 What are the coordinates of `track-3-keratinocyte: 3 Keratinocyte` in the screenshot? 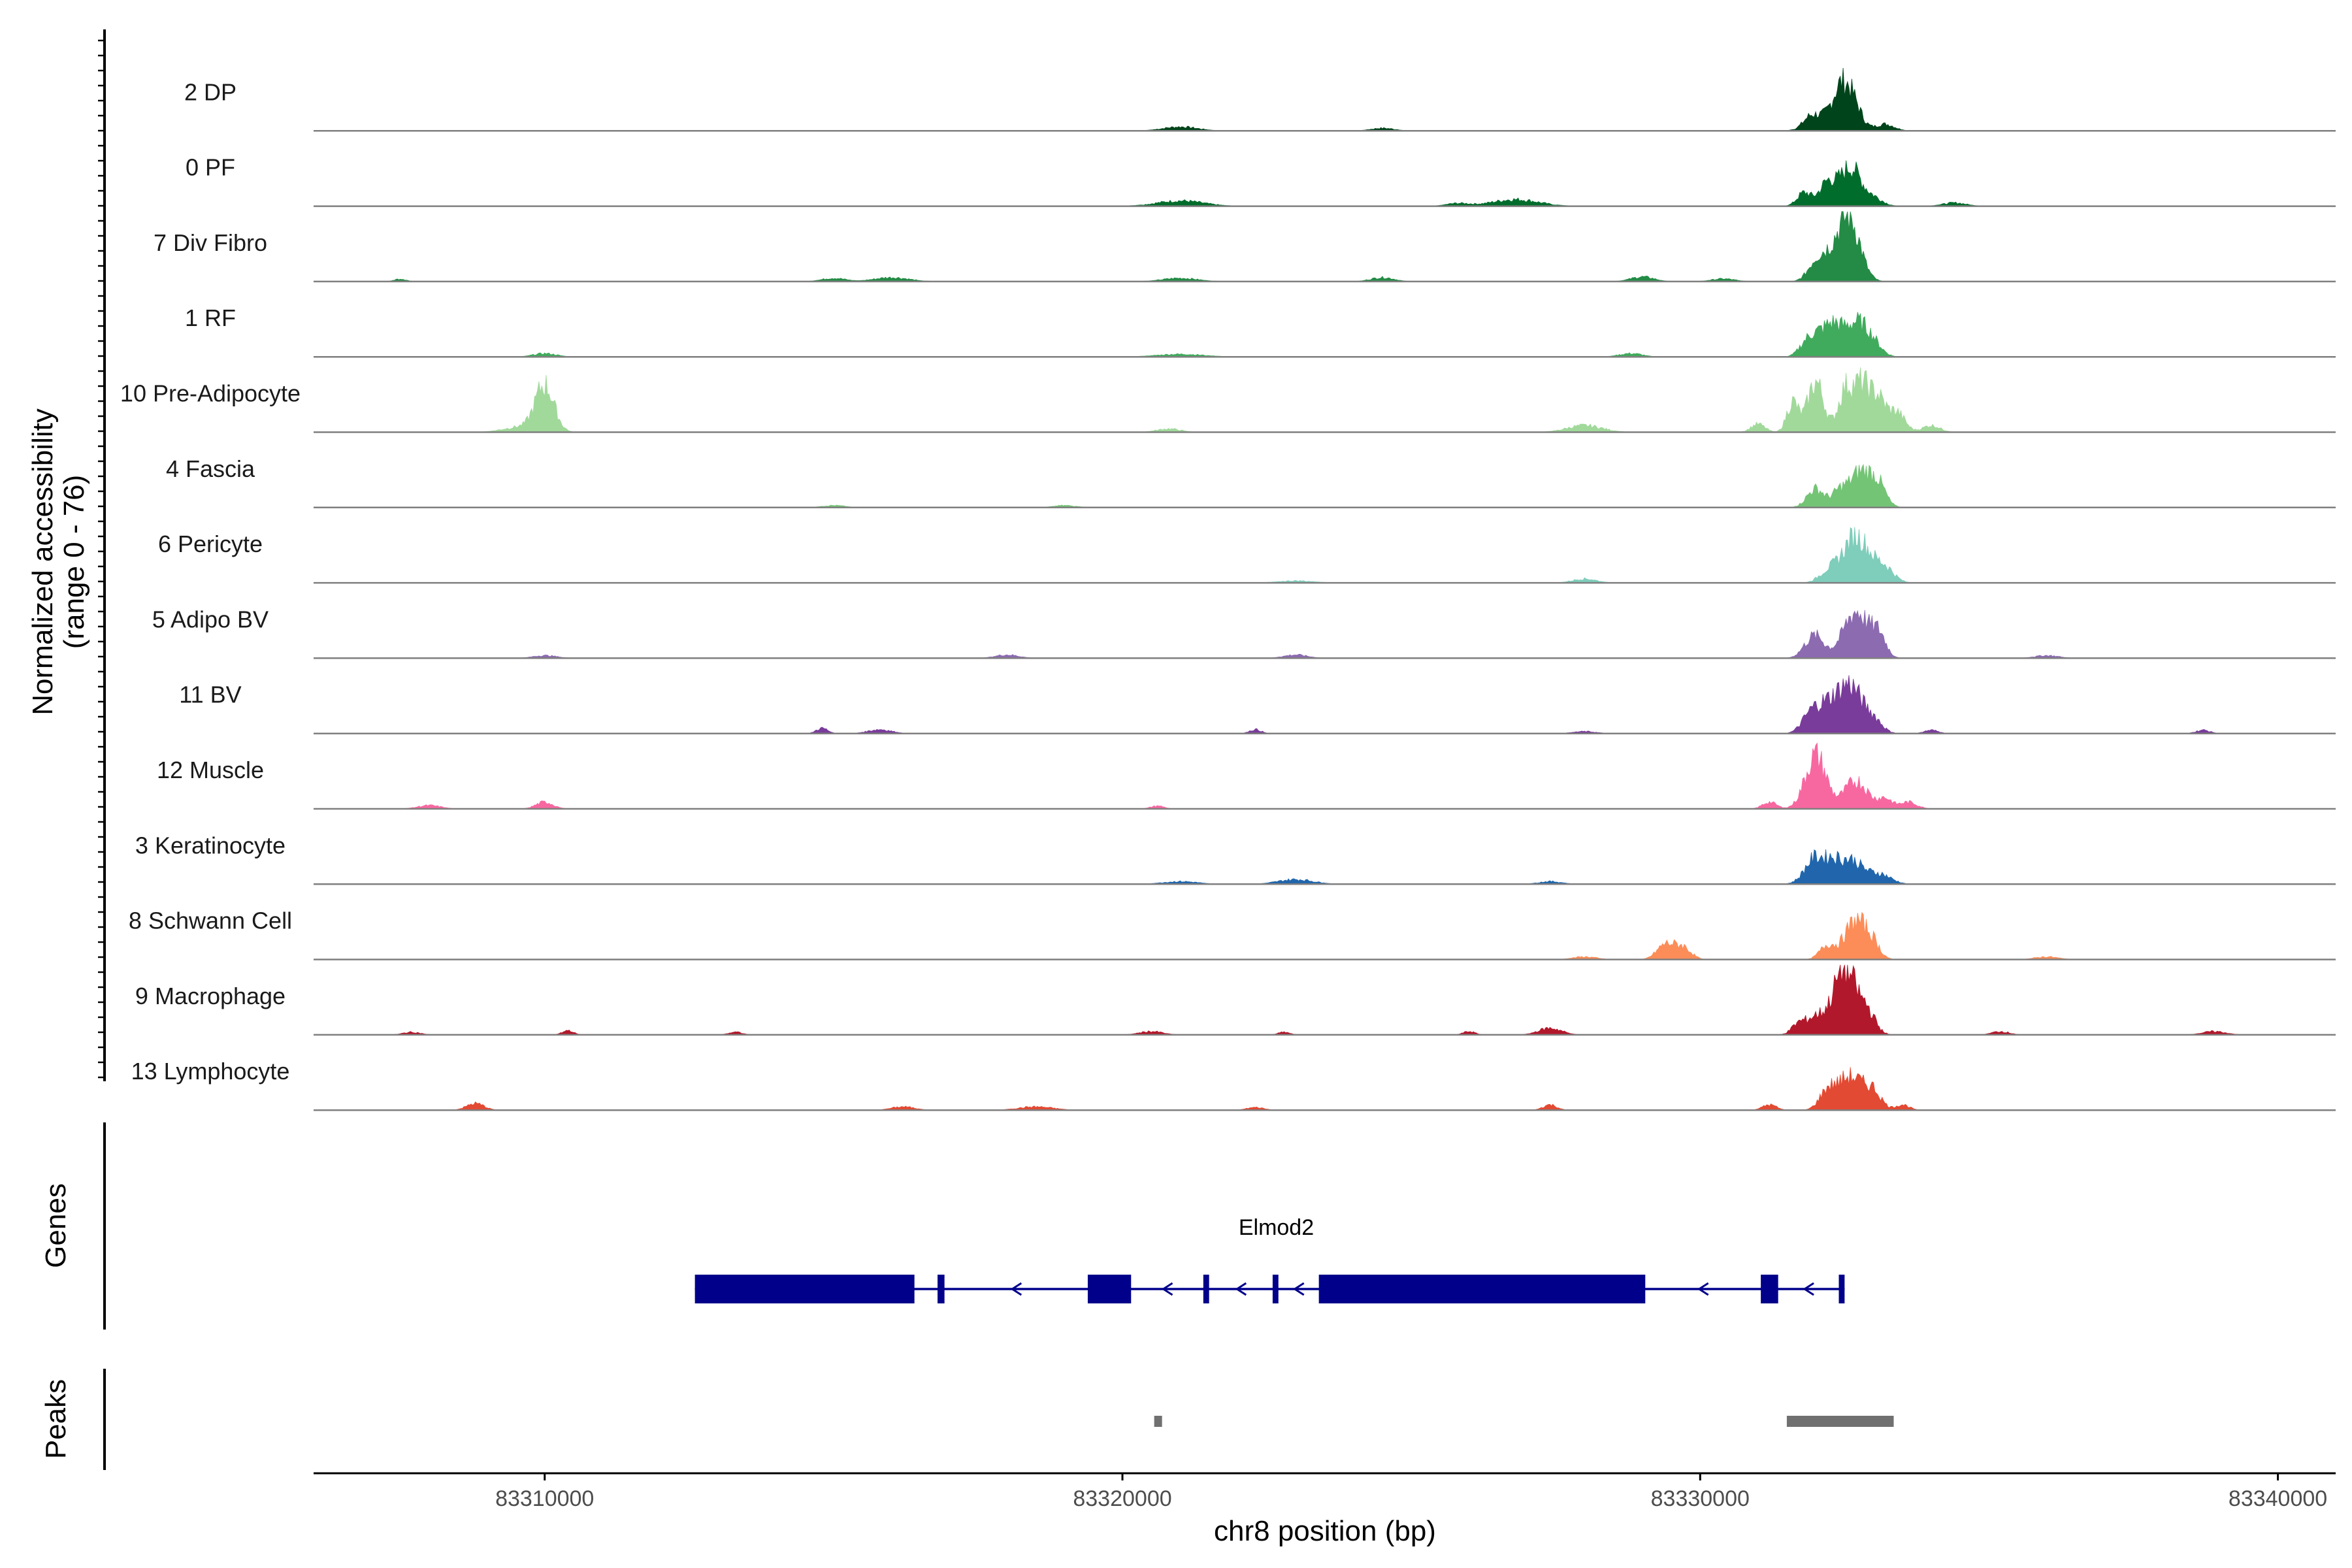 It's located at (1235, 858).